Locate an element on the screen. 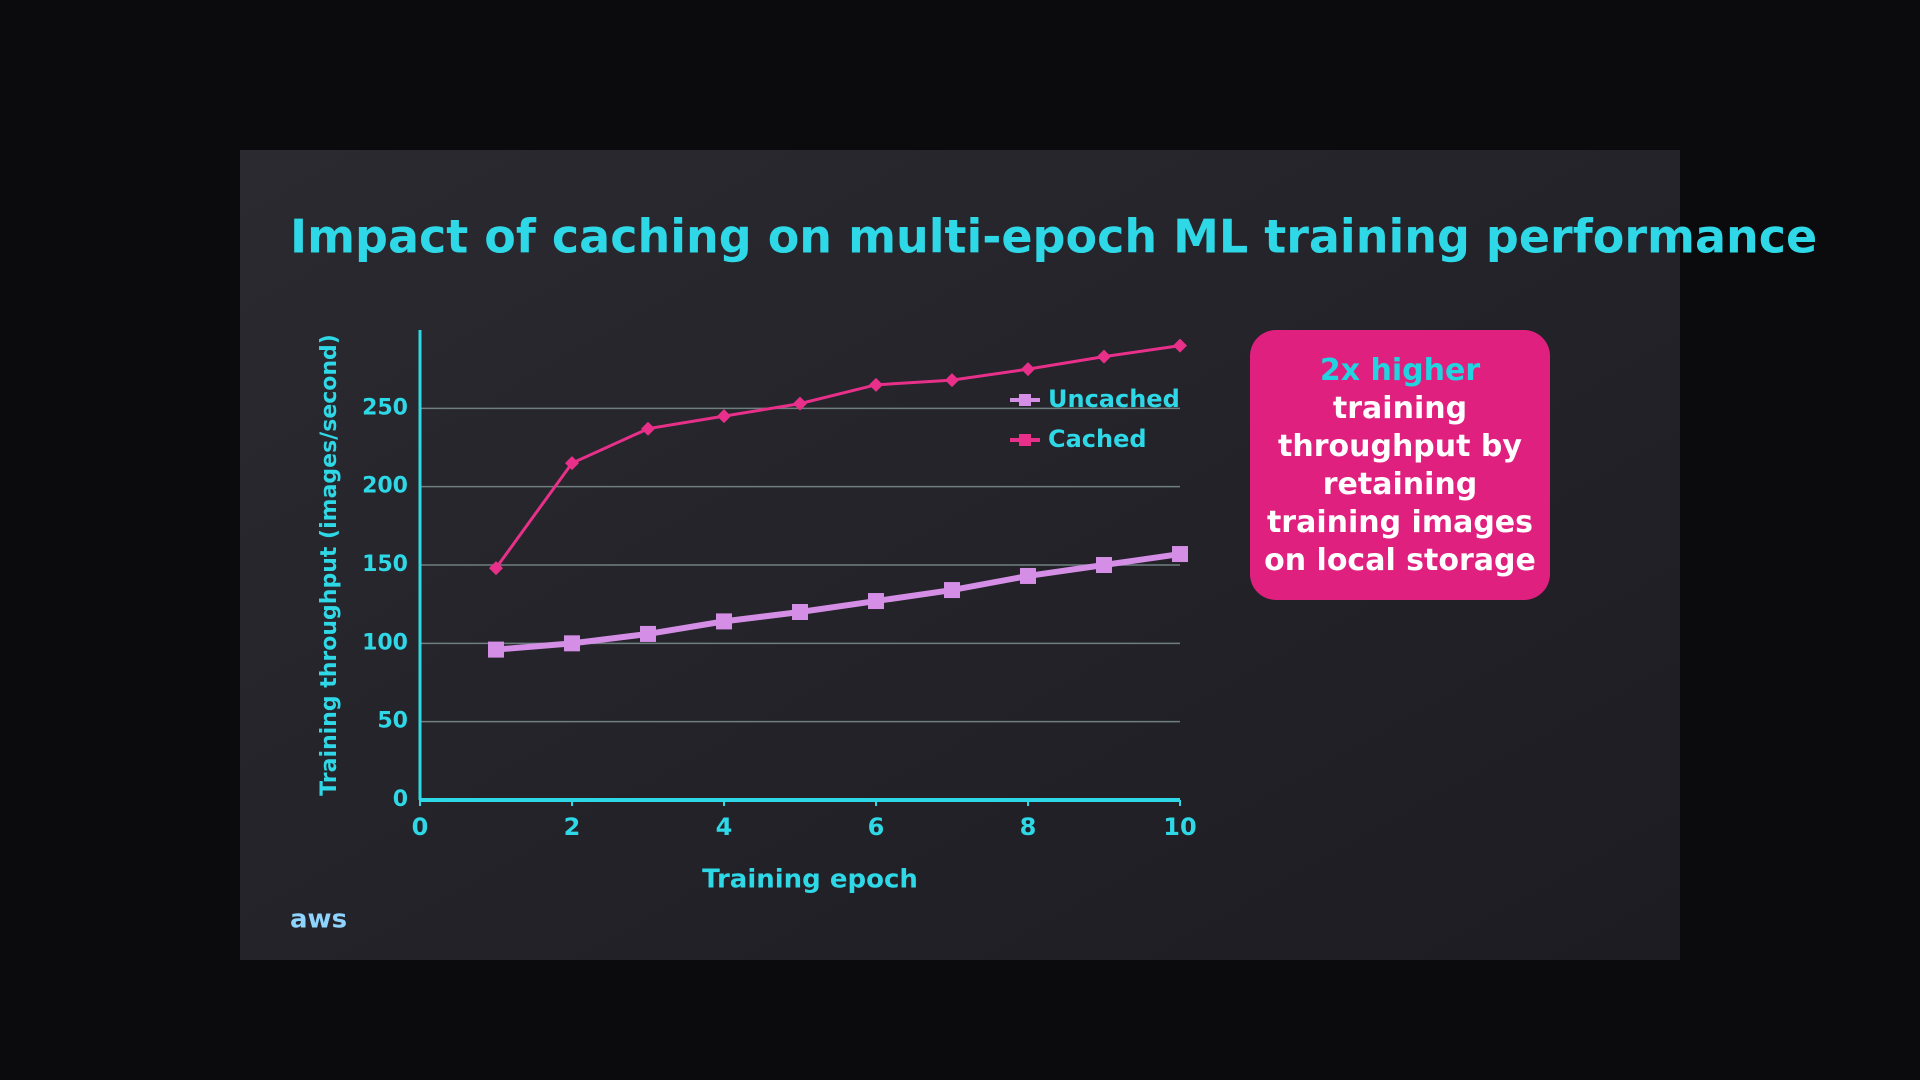  y-tick-label: 50 is located at coordinates (392, 721).